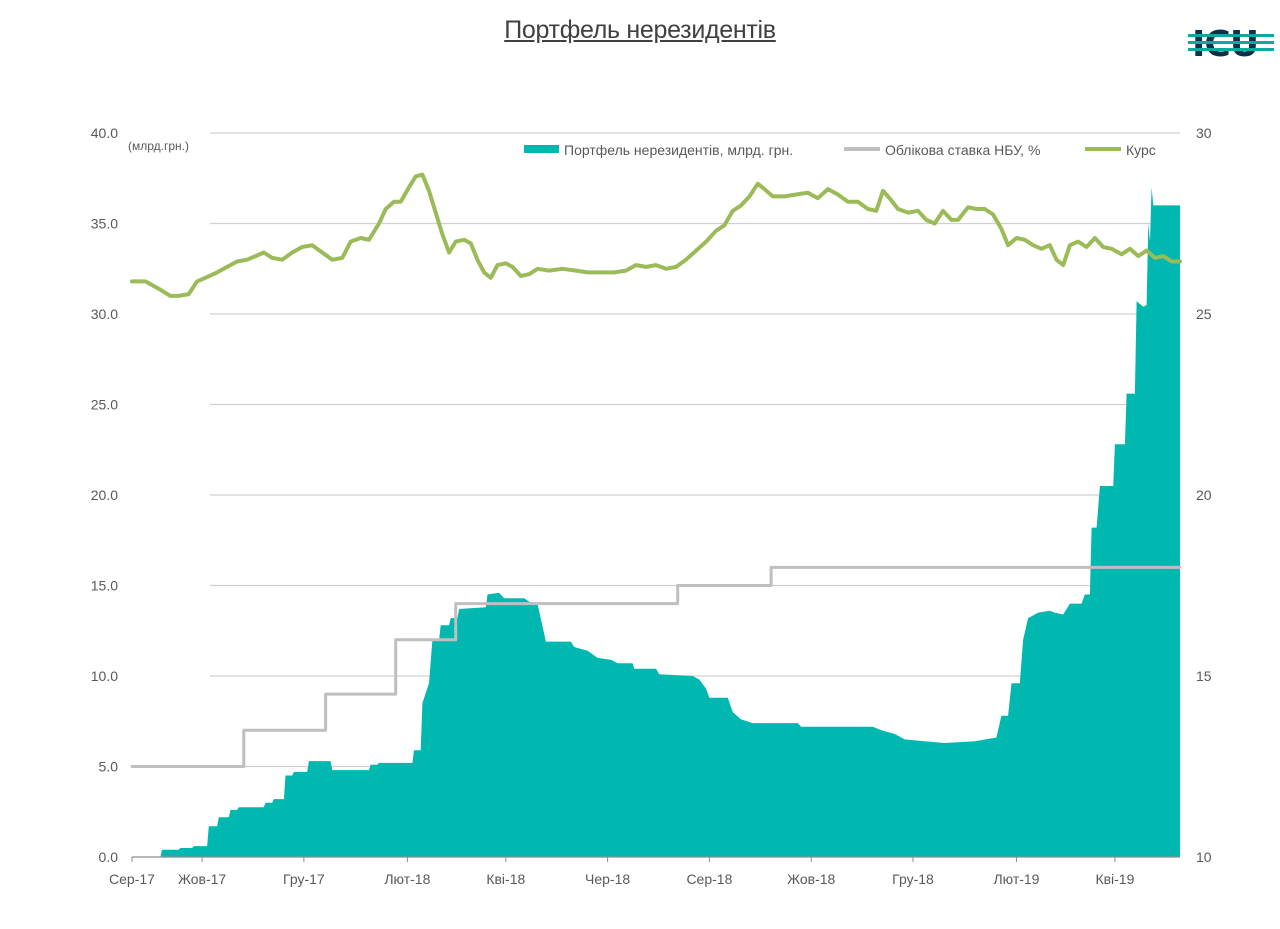 The image size is (1280, 929). What do you see at coordinates (158, 146) in the screenshot?
I see `y-unit-label: (млрд.грн.)` at bounding box center [158, 146].